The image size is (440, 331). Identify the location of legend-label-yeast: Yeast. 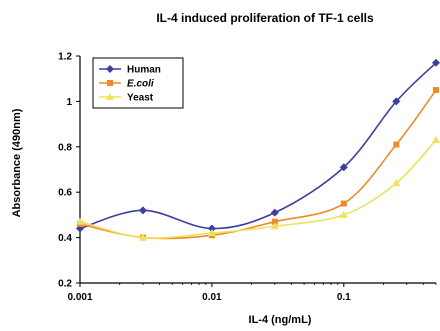
(140, 98).